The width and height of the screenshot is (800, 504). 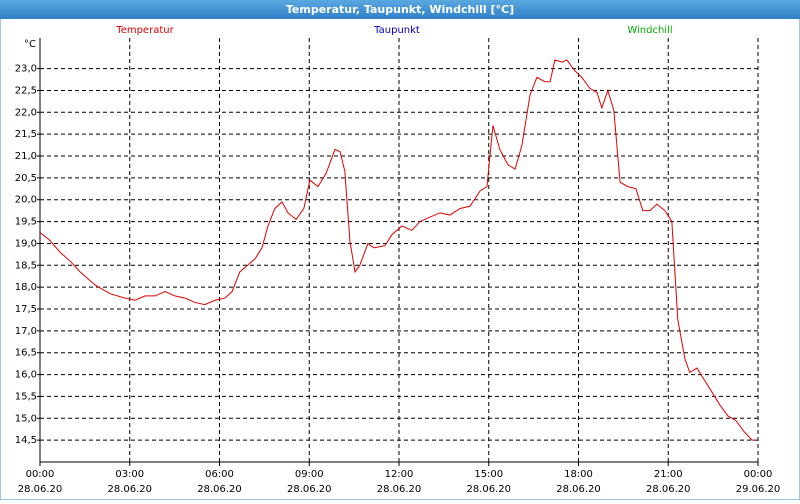 What do you see at coordinates (219, 474) in the screenshot?
I see `x-tick-label: 06:00` at bounding box center [219, 474].